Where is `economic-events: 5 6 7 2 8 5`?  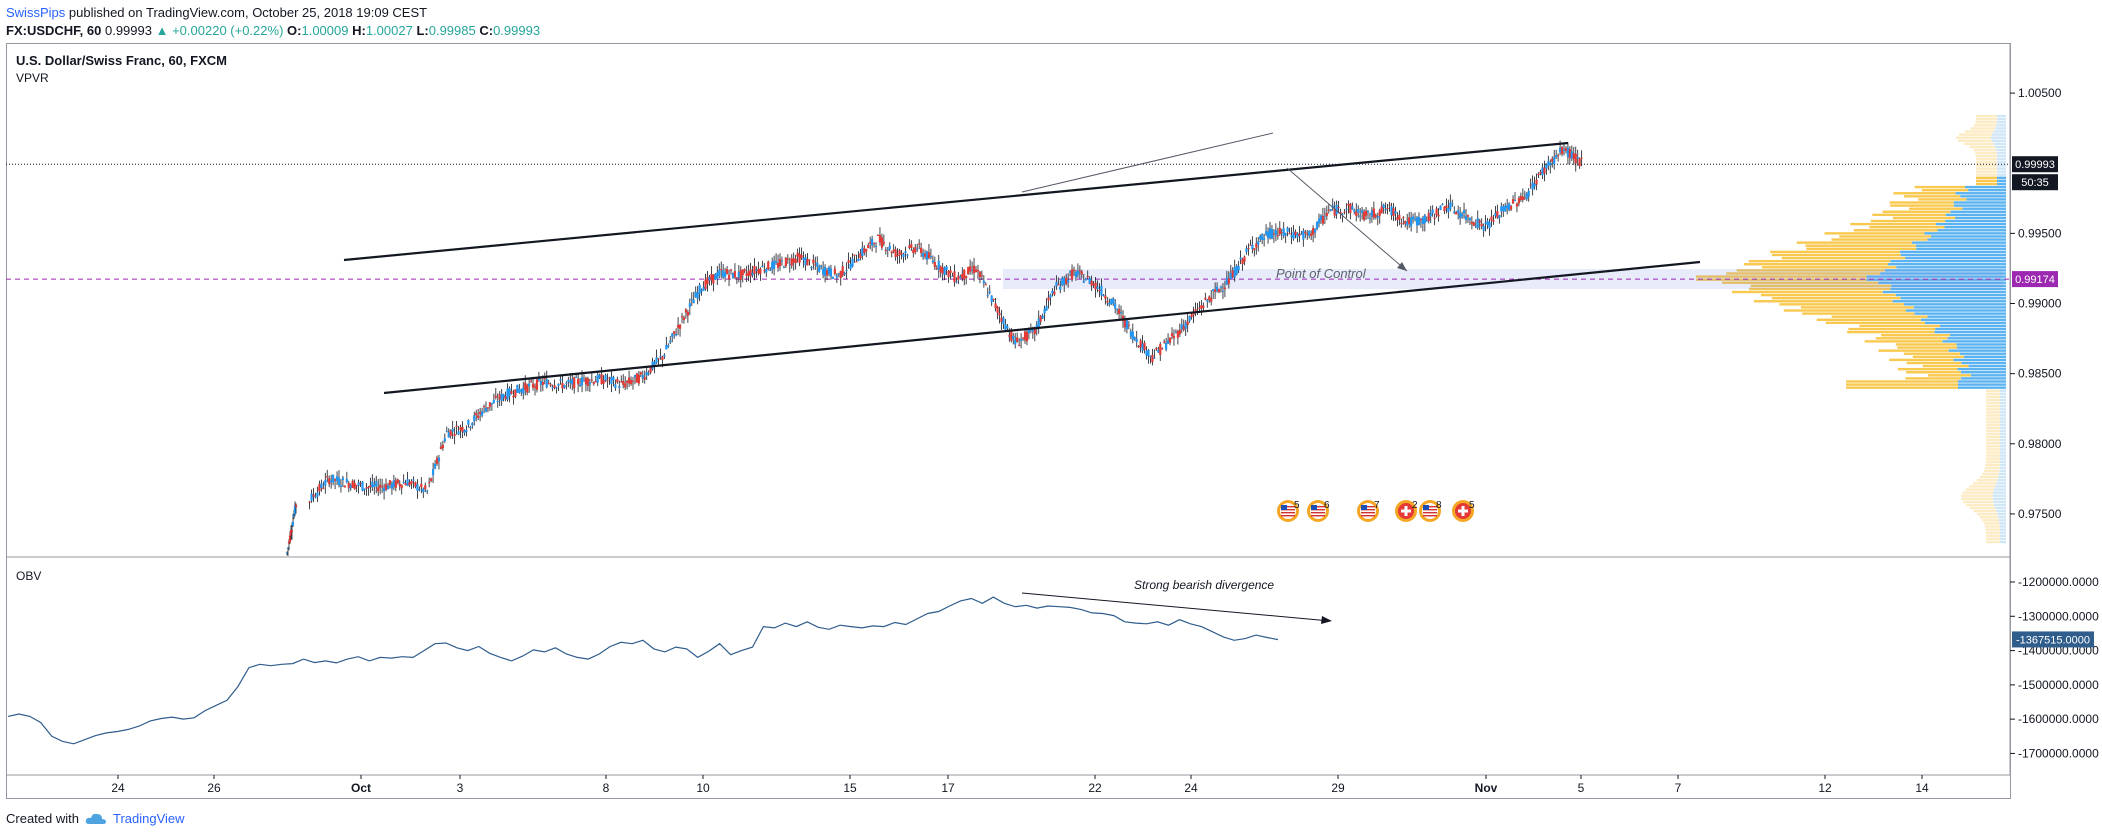 economic-events: 5 6 7 2 8 5 is located at coordinates (1376, 511).